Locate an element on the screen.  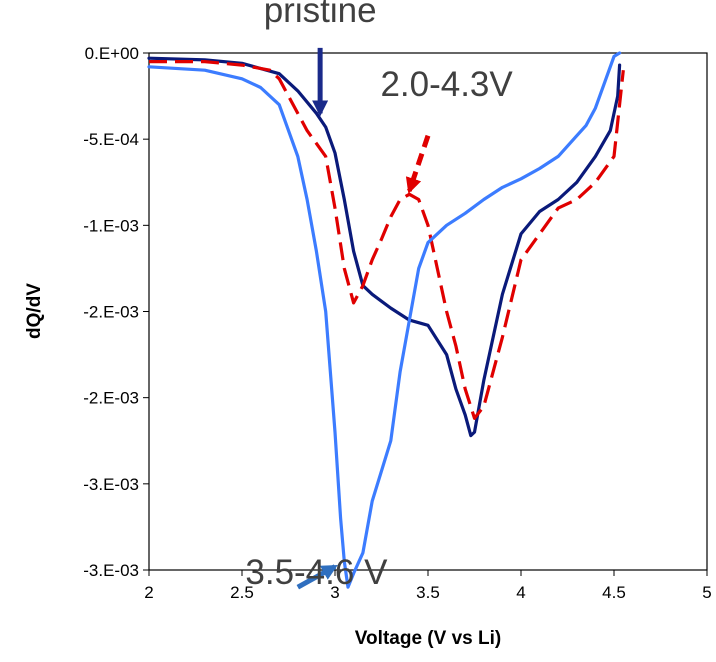
x-tick-label: 4 is located at coordinates (520, 592).